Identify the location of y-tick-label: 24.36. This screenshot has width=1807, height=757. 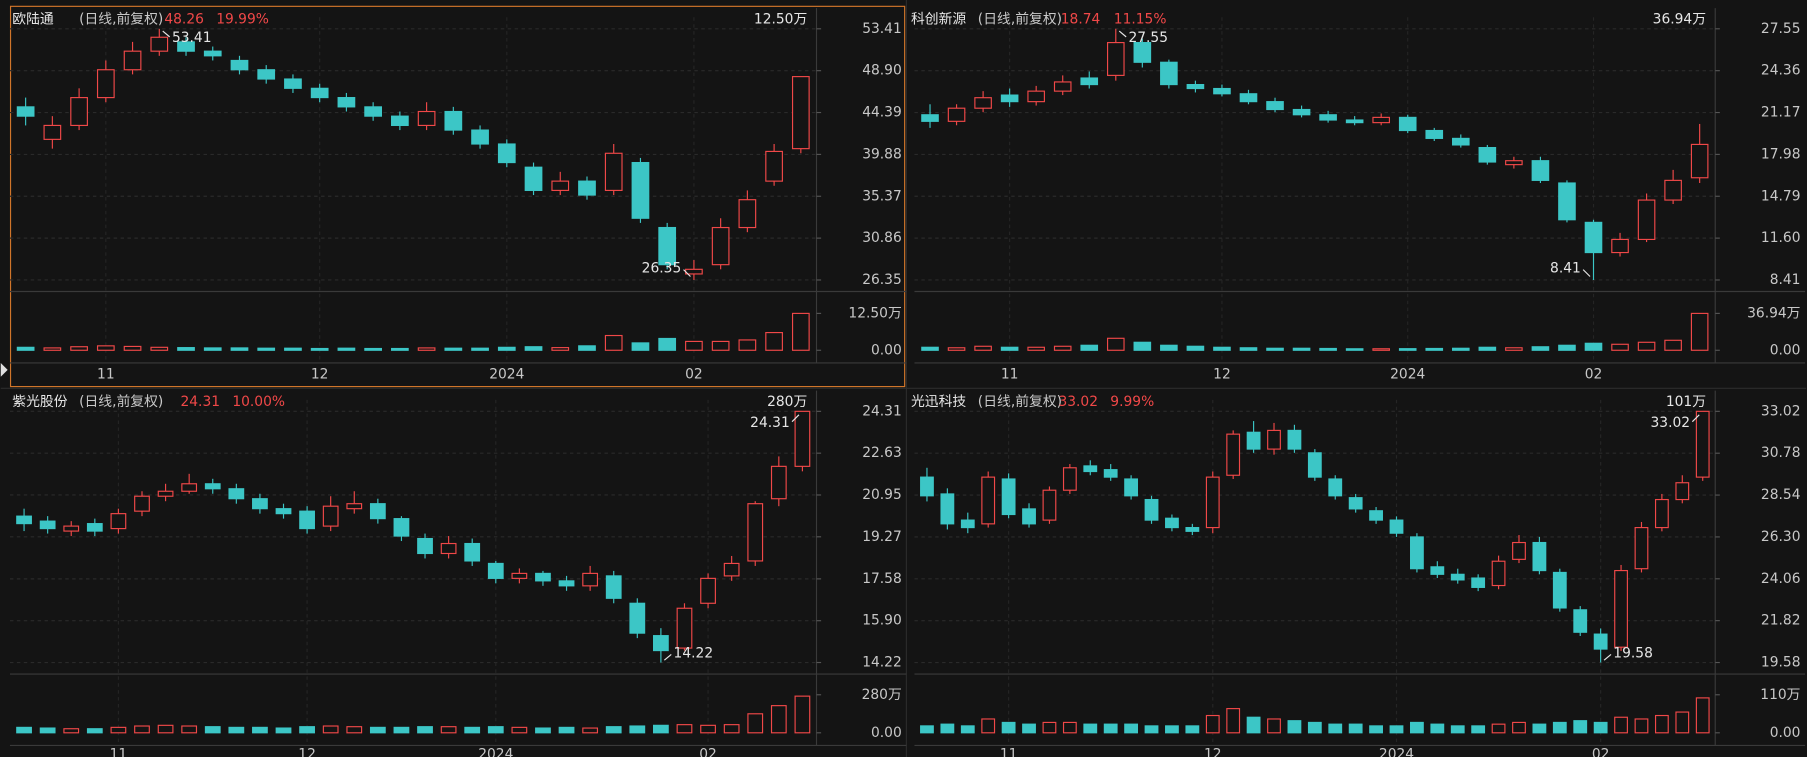
(1781, 71).